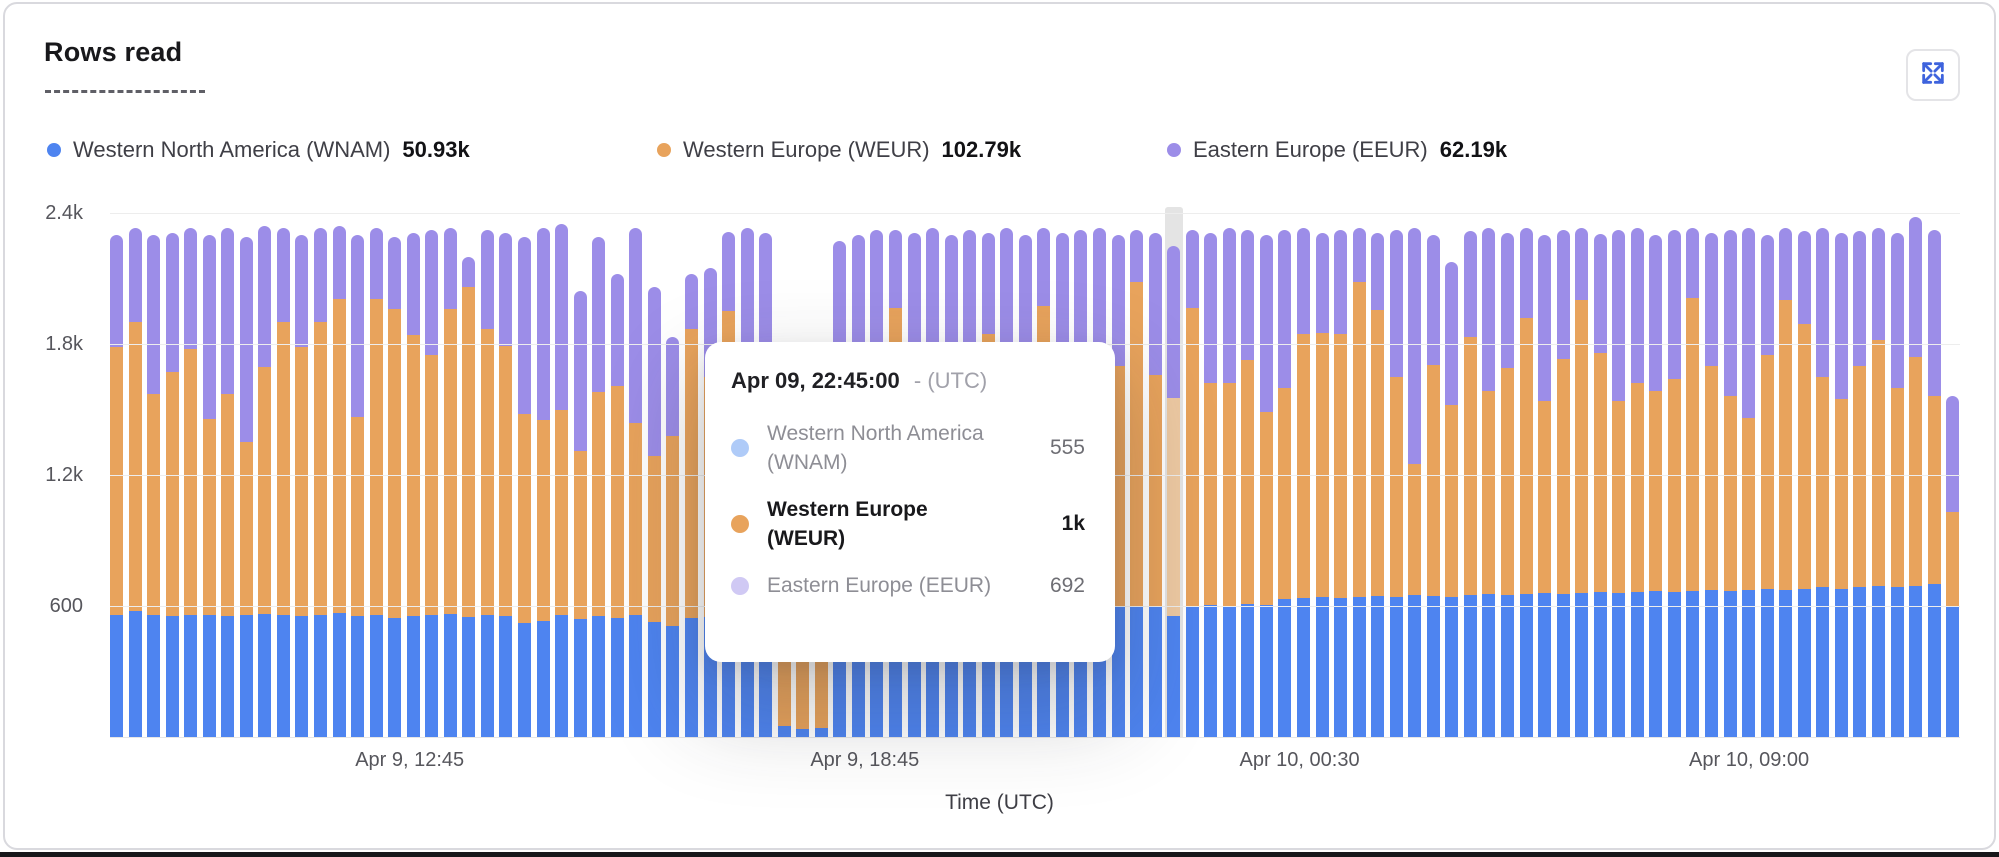 Image resolution: width=1999 pixels, height=857 pixels. What do you see at coordinates (875, 448) in the screenshot?
I see `tooltip-series-label: Western North America (WNAM)` at bounding box center [875, 448].